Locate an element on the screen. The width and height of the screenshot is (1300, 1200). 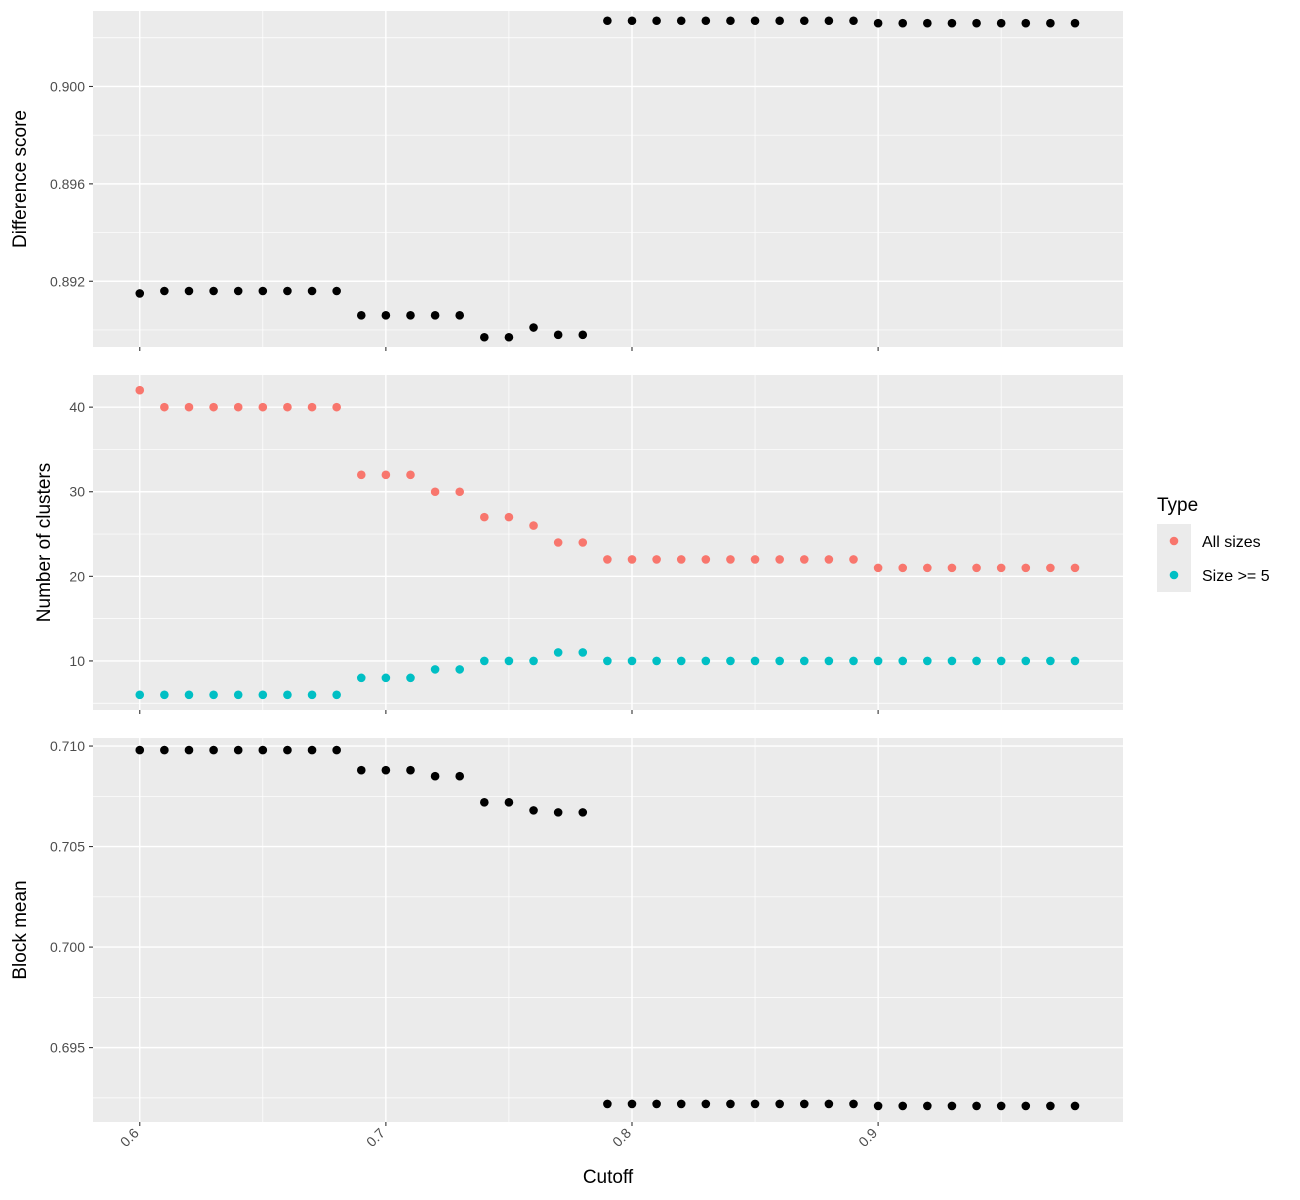
y-tick-label: 0.892 is located at coordinates (67, 281).